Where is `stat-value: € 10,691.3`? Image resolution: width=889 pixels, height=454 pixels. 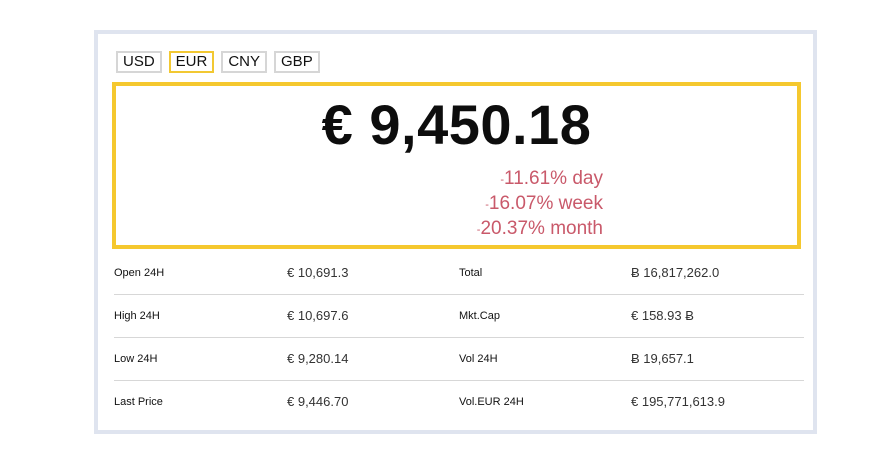
stat-value: € 10,691.3 is located at coordinates (318, 272).